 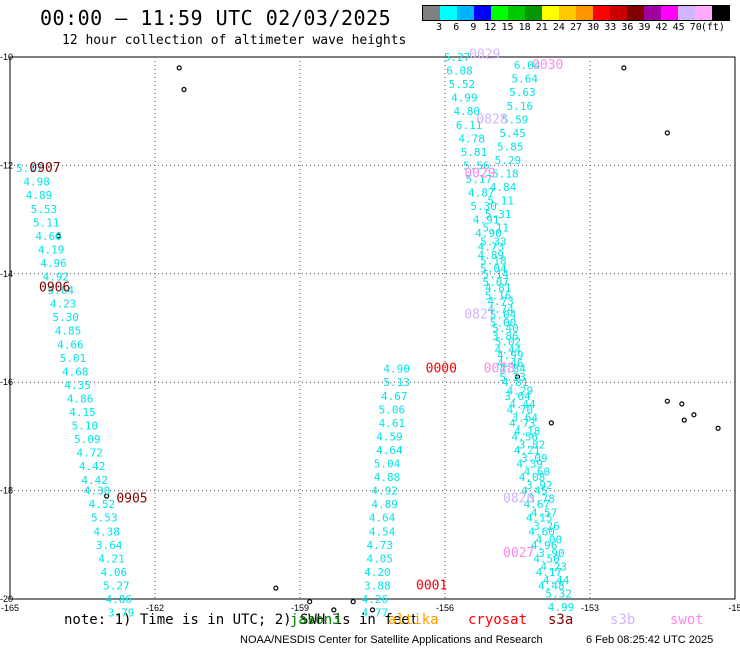 What do you see at coordinates (678, 27) in the screenshot?
I see `color-scale-label: 45` at bounding box center [678, 27].